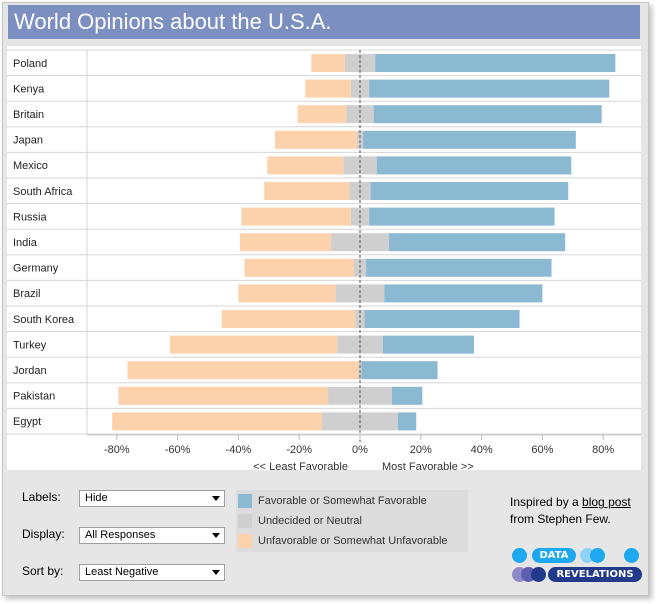 This screenshot has height=604, width=659. Describe the element at coordinates (353, 541) in the screenshot. I see `legend-label-unfavorable: Unfavorable or Somewhat Unfavorable` at that location.